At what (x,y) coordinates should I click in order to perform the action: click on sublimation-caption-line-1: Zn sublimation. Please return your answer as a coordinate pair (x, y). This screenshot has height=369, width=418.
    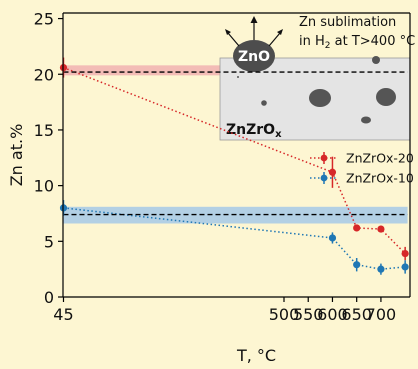
    Looking at the image, I should click on (347, 22).